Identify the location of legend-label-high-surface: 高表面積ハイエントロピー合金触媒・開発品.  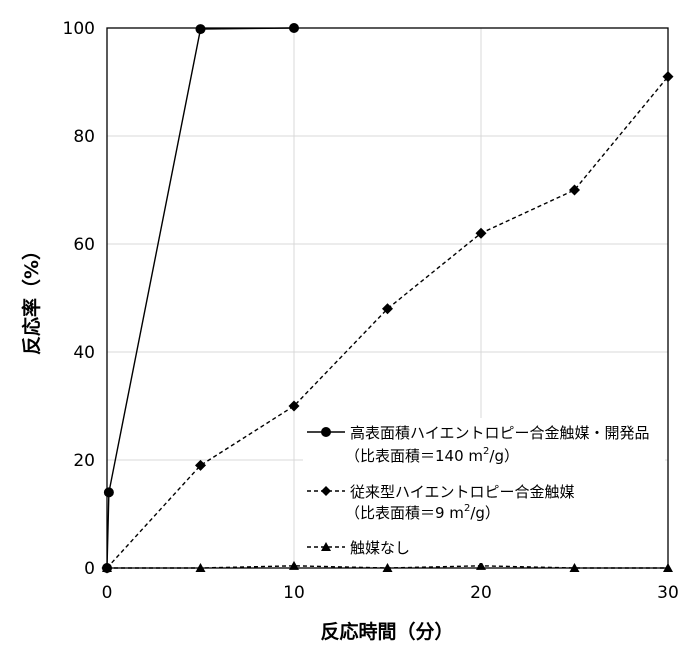
(500, 433).